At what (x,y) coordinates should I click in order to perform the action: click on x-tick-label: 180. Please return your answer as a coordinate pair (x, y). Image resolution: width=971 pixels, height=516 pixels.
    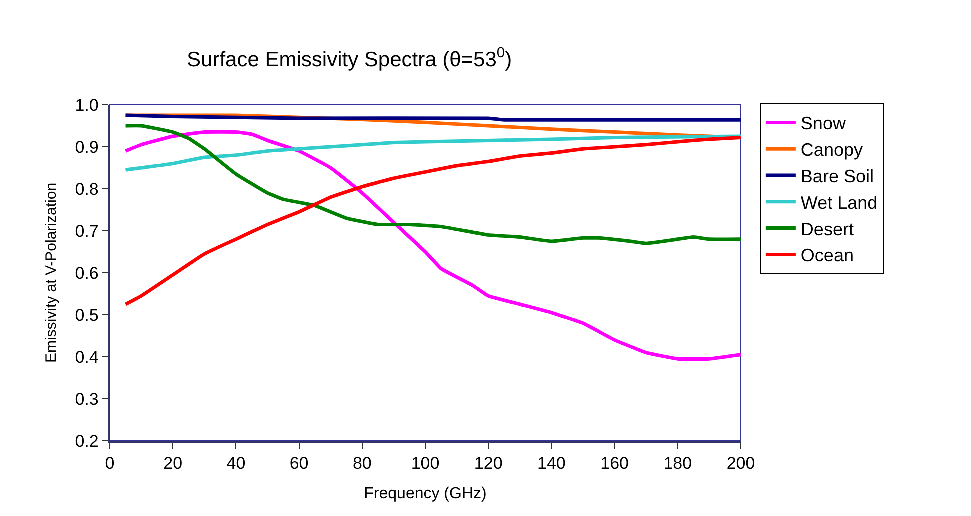
    Looking at the image, I should click on (678, 464).